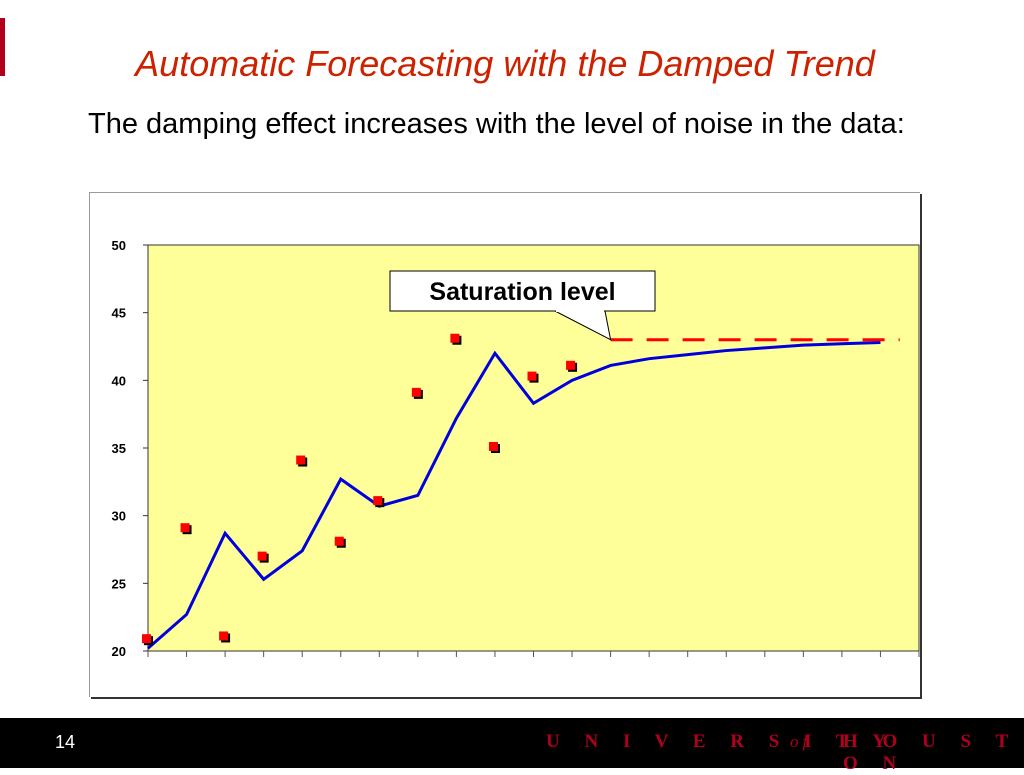  Describe the element at coordinates (65, 742) in the screenshot. I see `page-number: 14` at that location.